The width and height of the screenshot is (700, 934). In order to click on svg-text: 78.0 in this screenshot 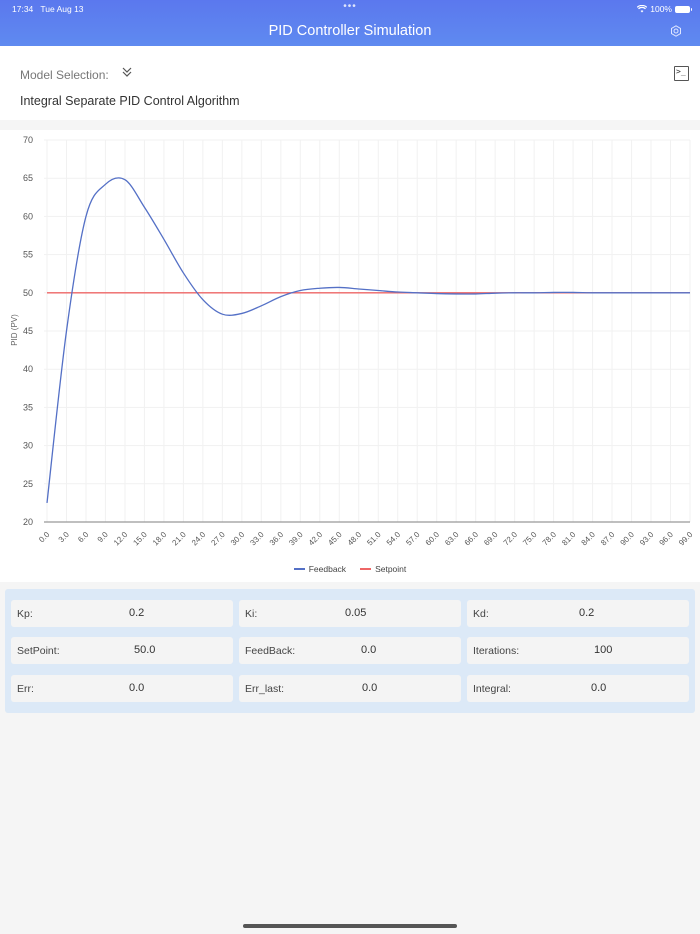, I will do `click(550, 539)`.